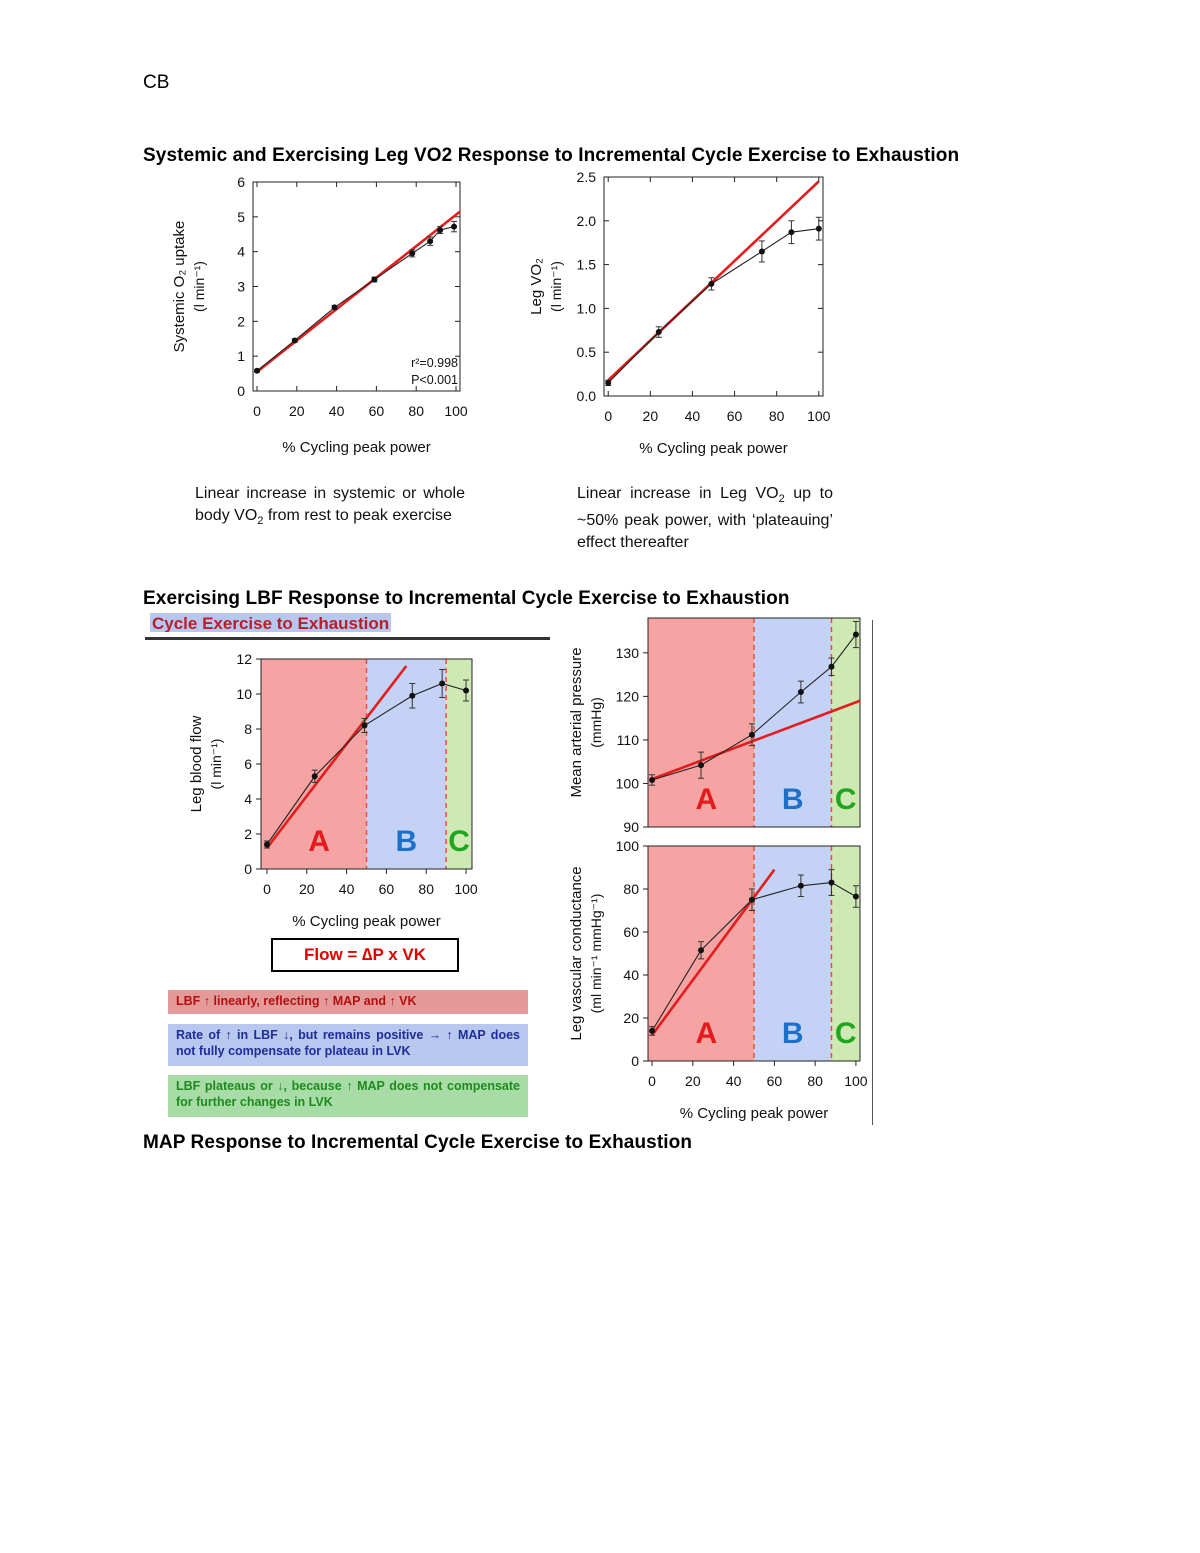  Describe the element at coordinates (536, 286) in the screenshot. I see `leg_vo2-y-axis-label: Leg VO₂` at that location.